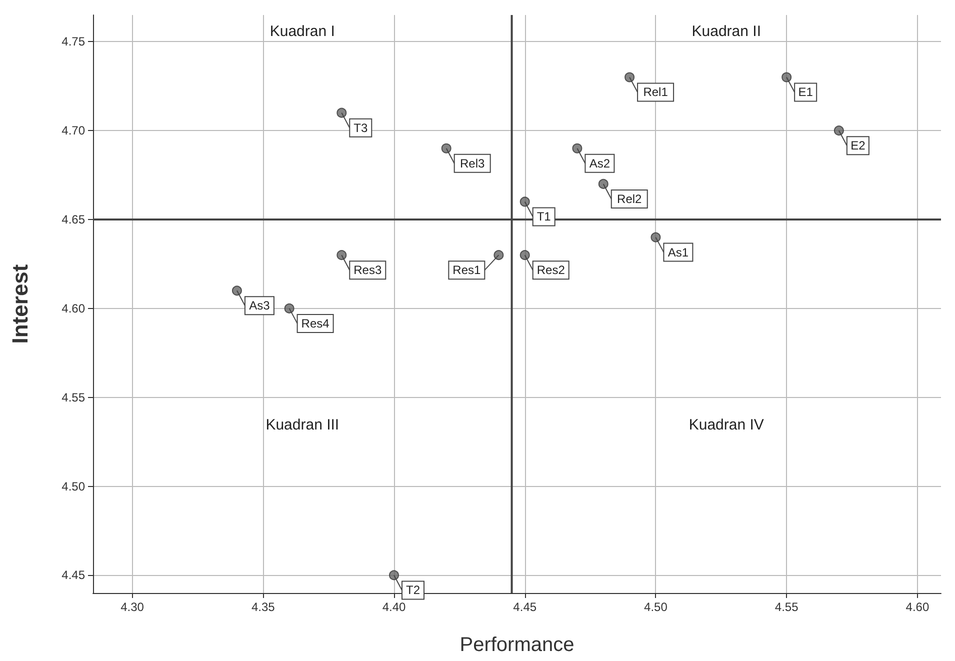 The image size is (955, 661). What do you see at coordinates (678, 252) in the screenshot?
I see `annotation: As1` at bounding box center [678, 252].